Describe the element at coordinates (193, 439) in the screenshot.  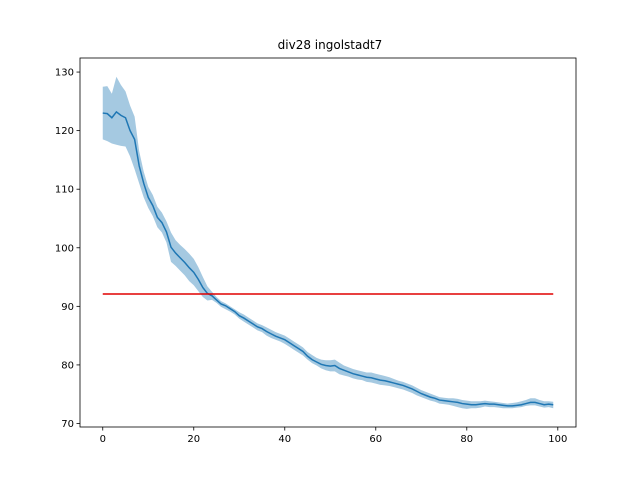
I see `x-tick-label: 20` at that location.